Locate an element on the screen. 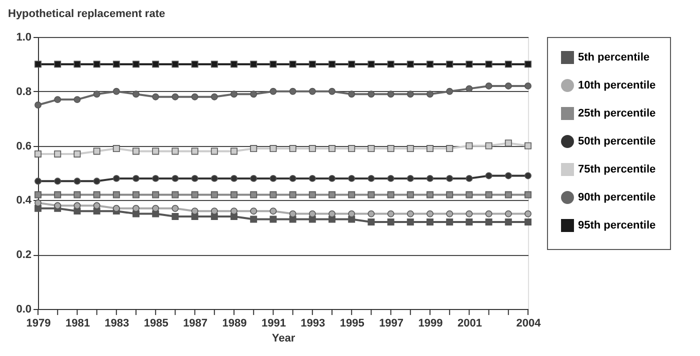 The image size is (700, 356). legend-label: 95th percentile is located at coordinates (617, 226).